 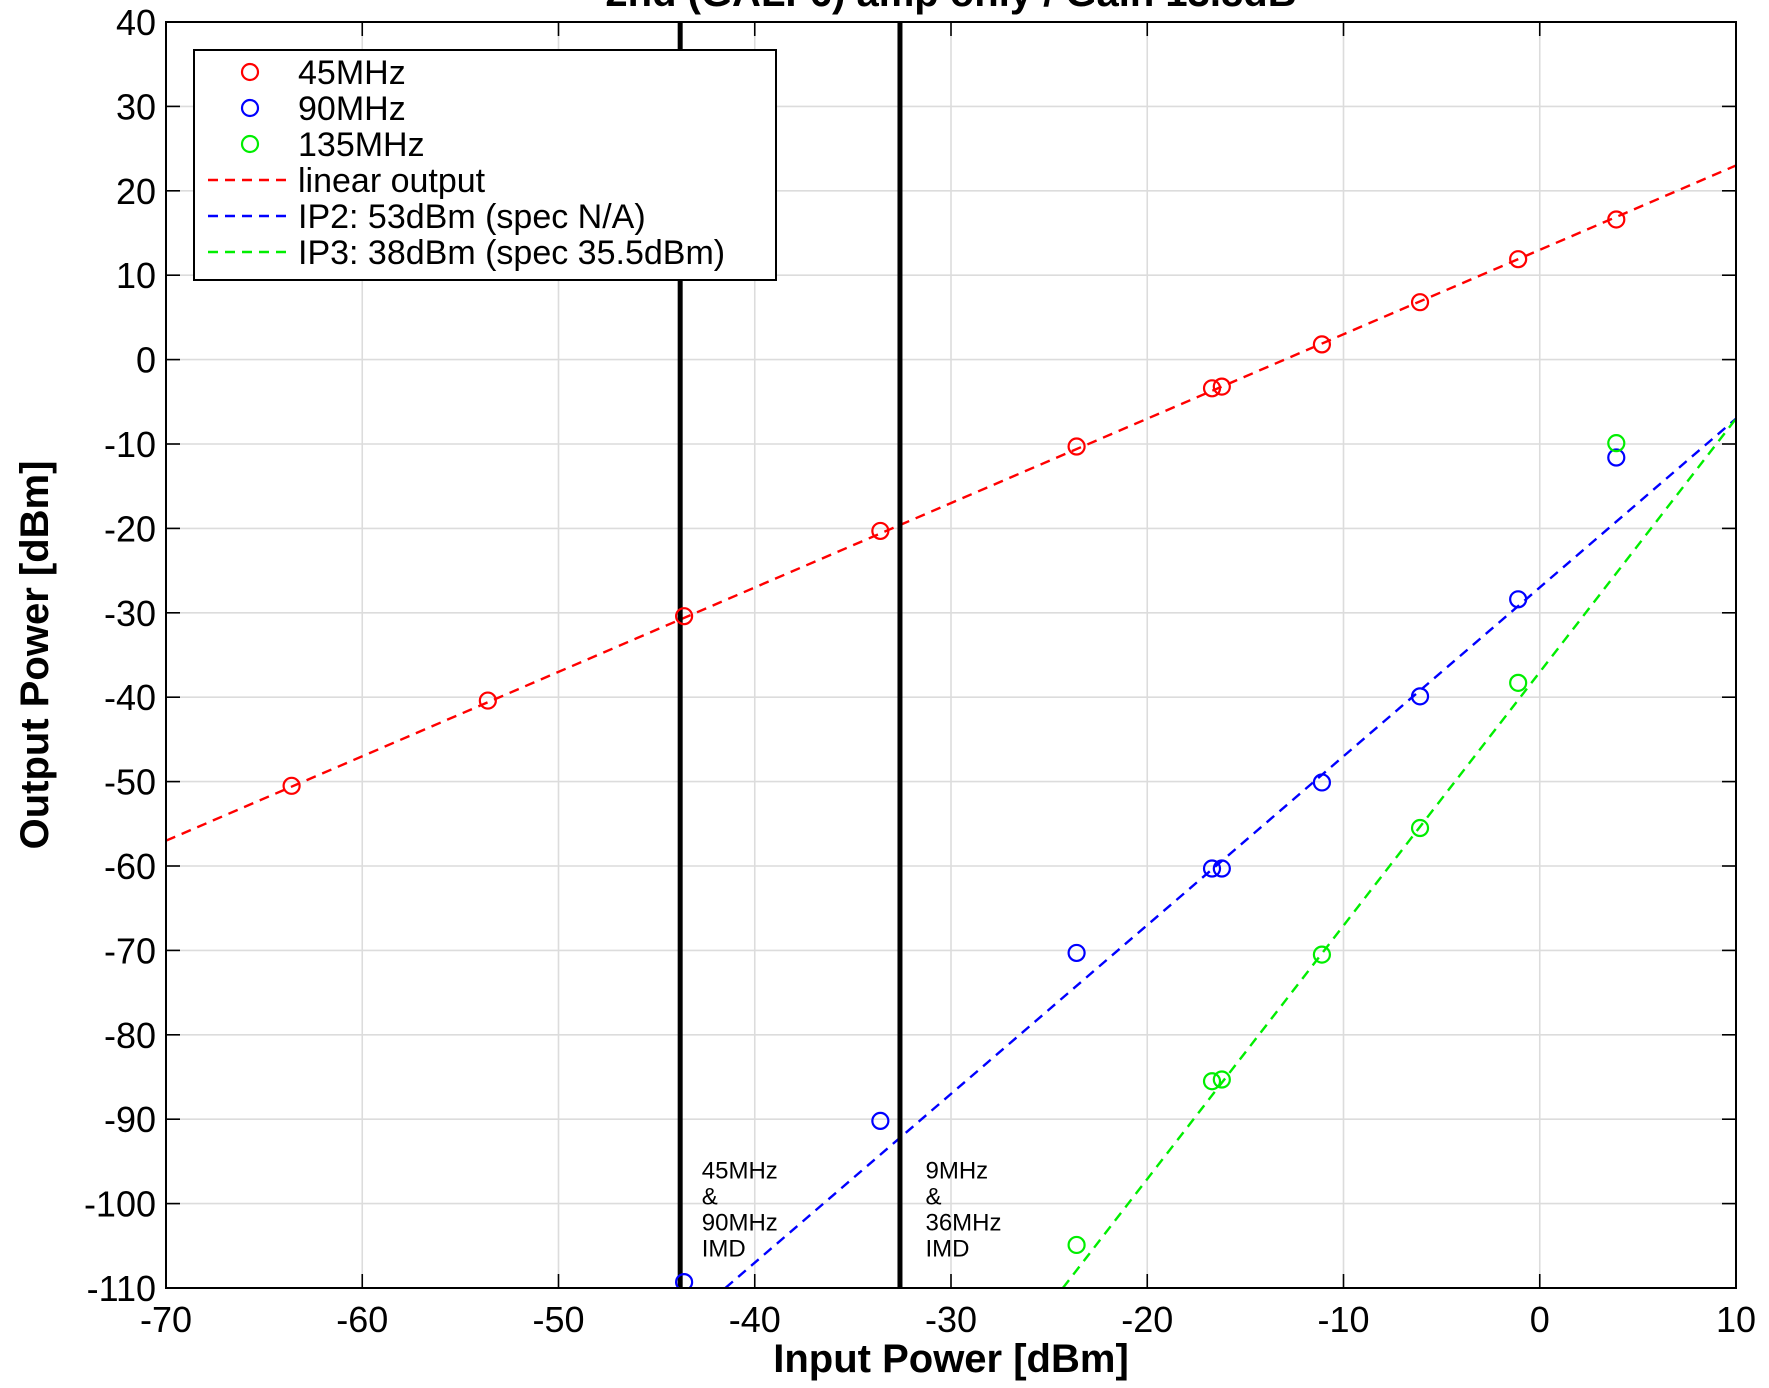 I want to click on y-tick-label: 40, so click(x=136, y=22).